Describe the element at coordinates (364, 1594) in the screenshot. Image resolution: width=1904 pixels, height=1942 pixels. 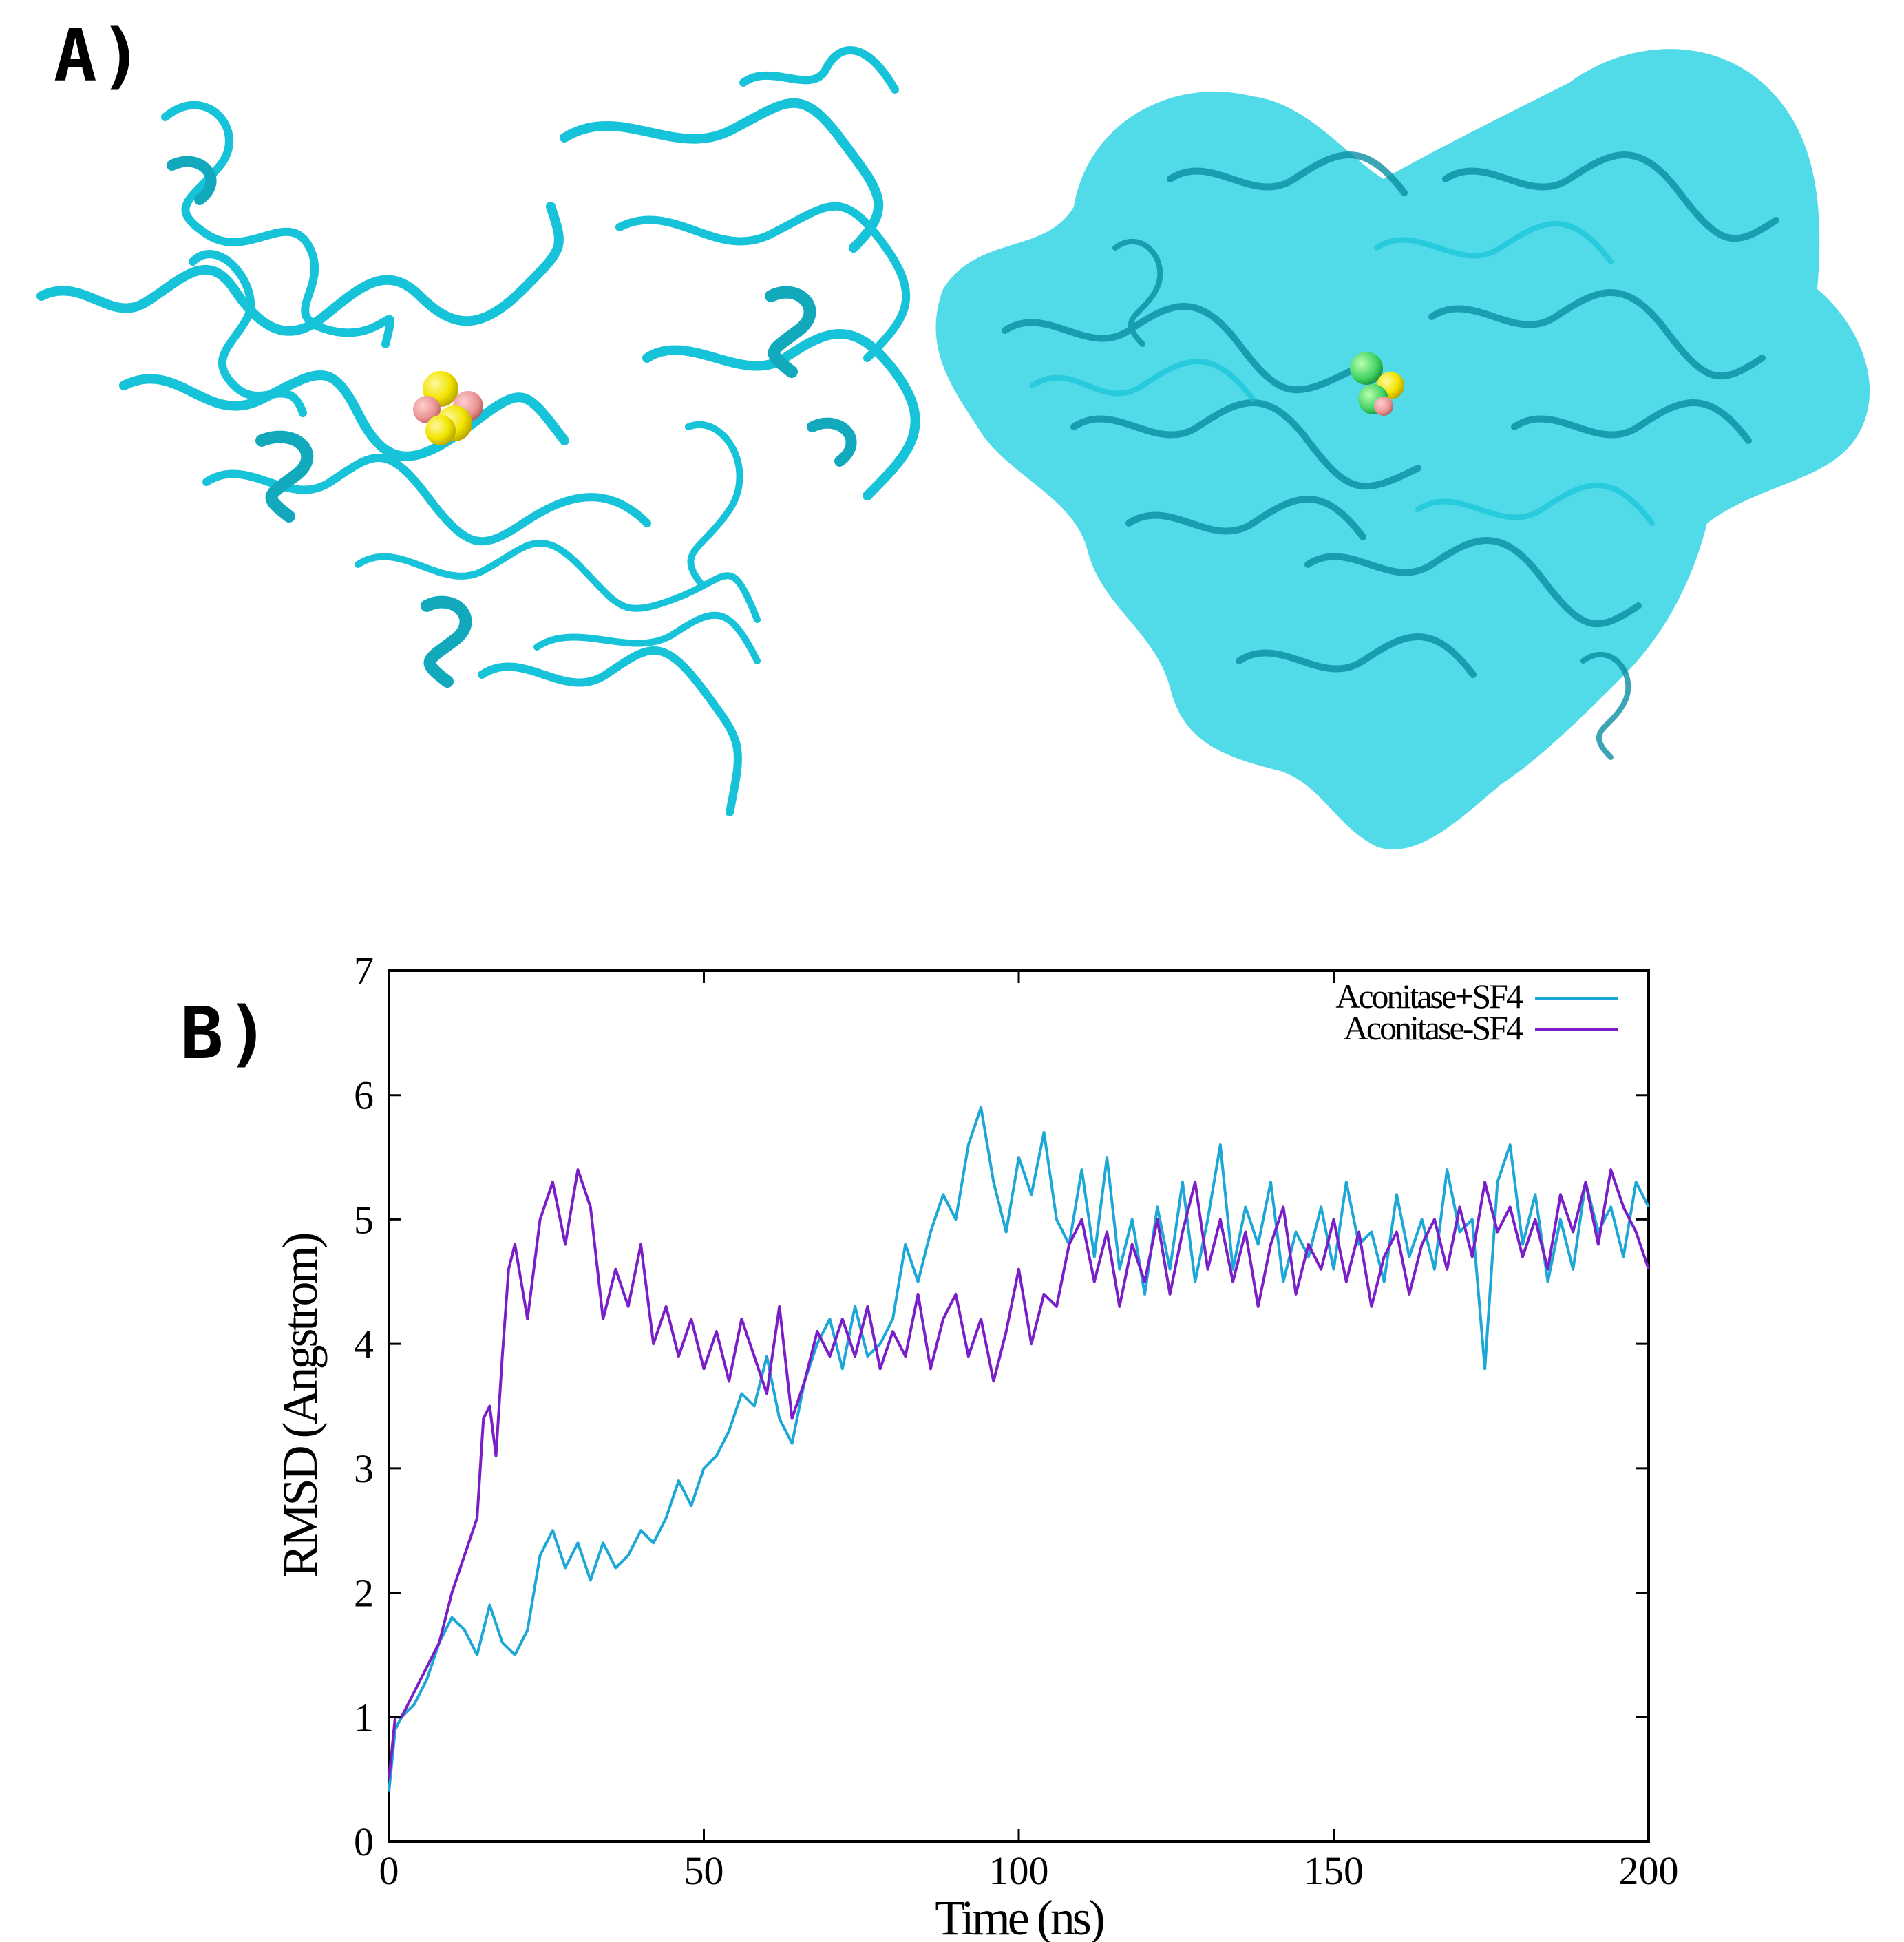
I see `y-tick-label: 2` at that location.